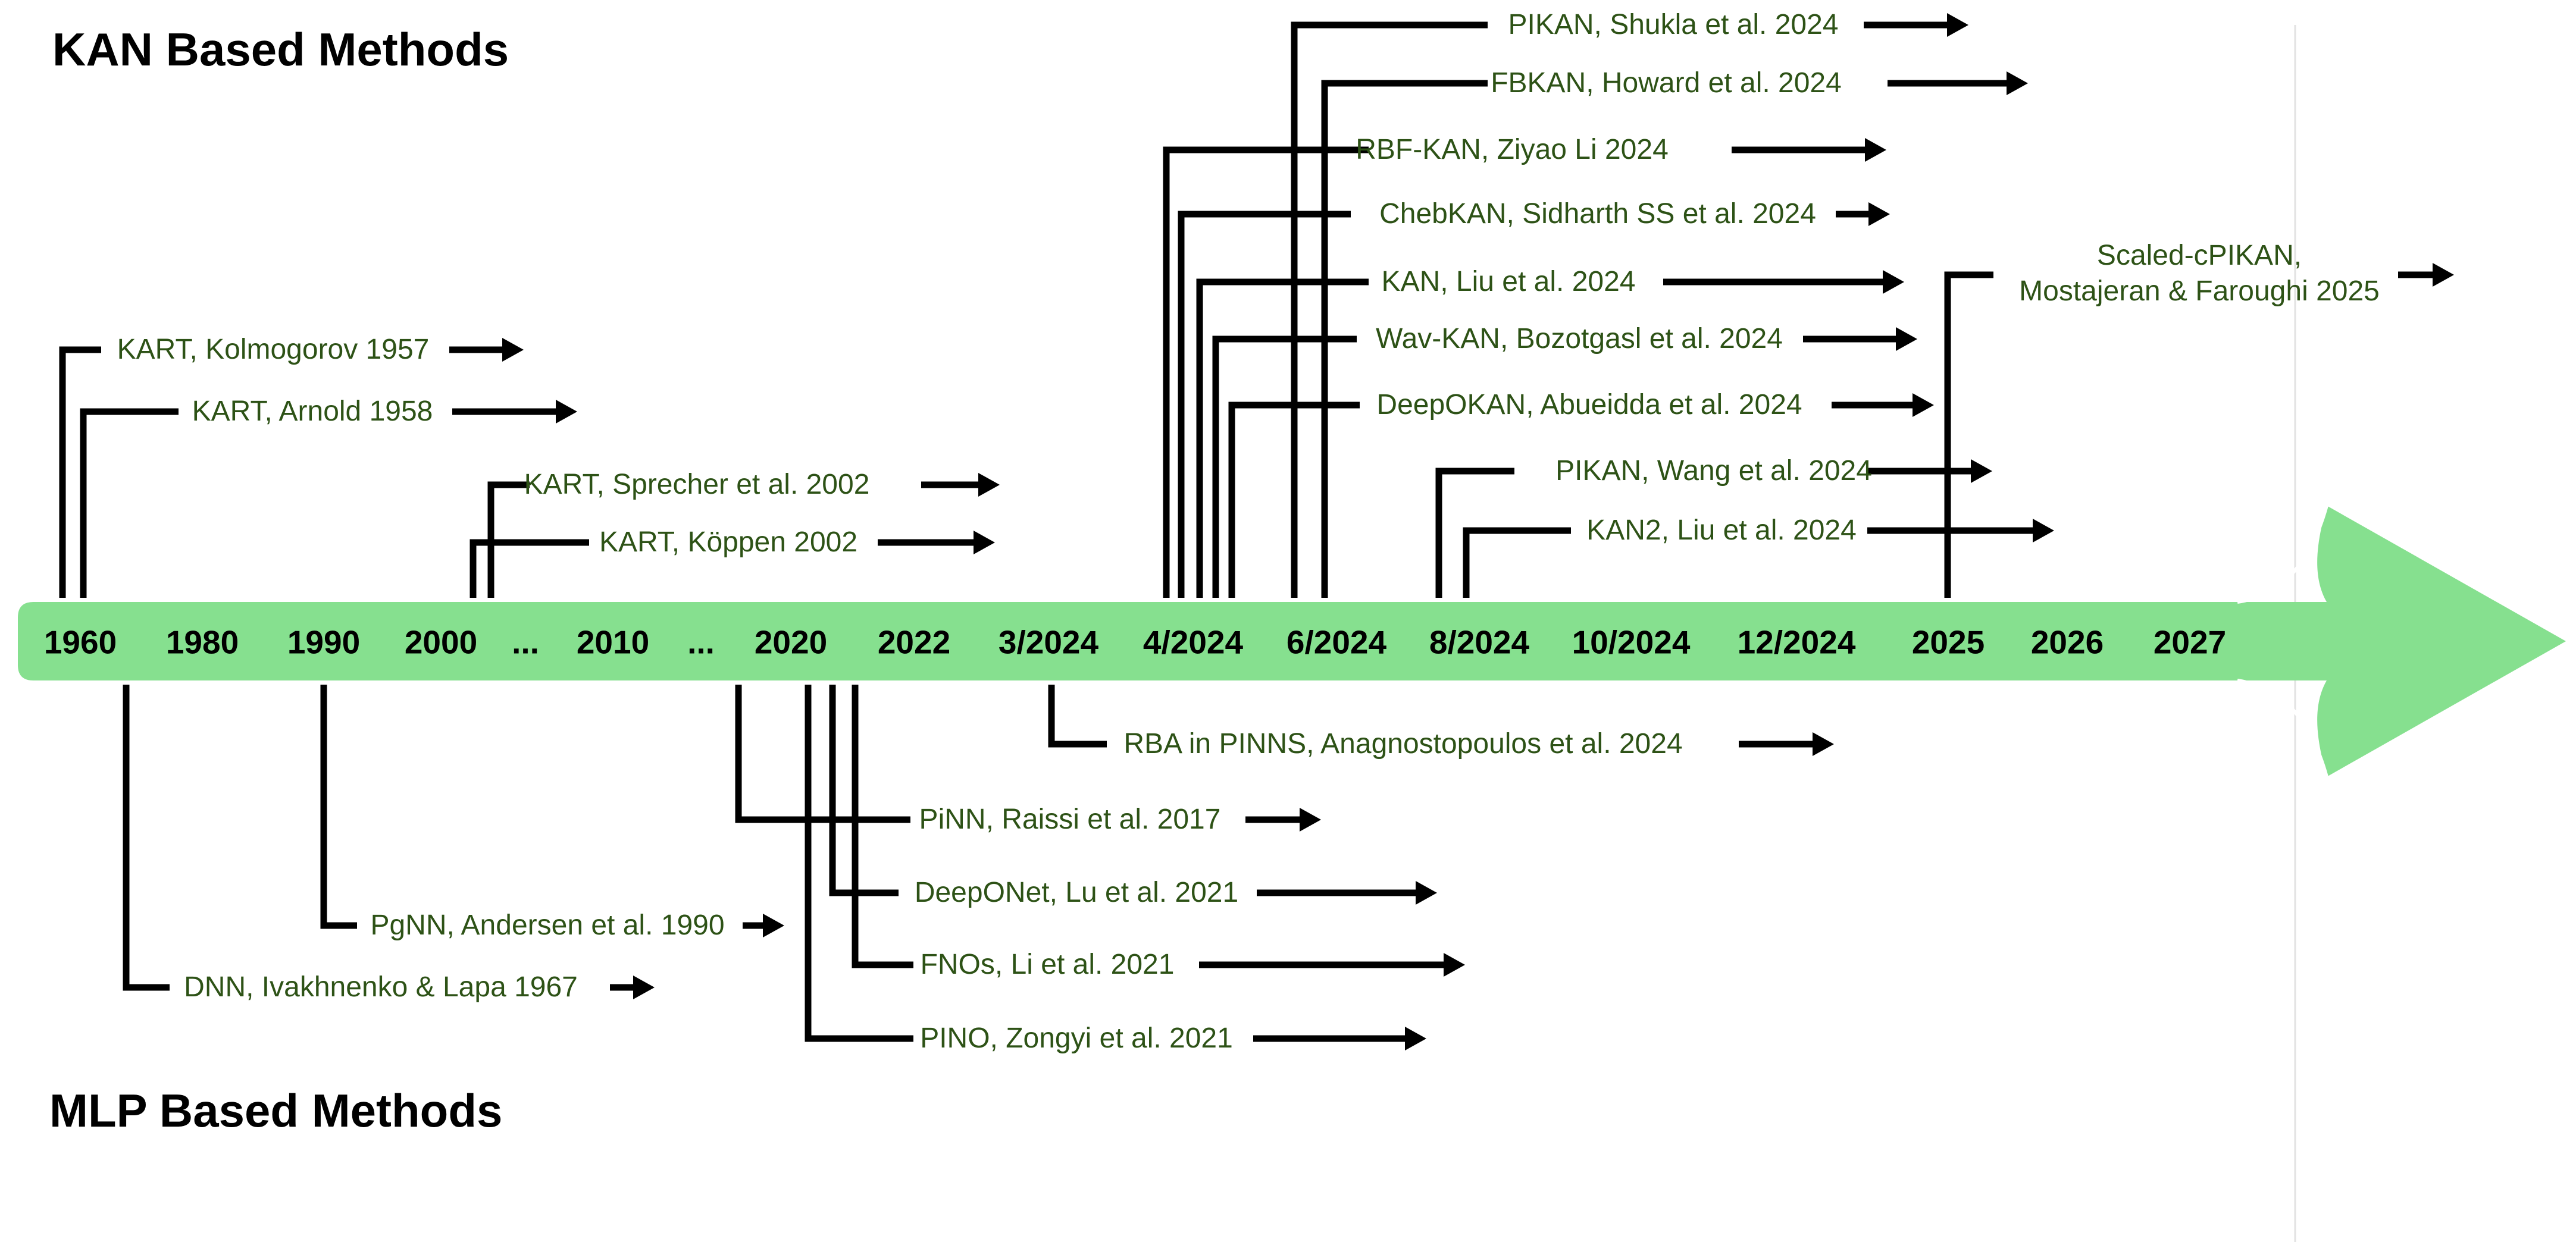 The height and width of the screenshot is (1242, 2576). Describe the element at coordinates (1415, 1038) in the screenshot. I see `arrow-pino-head` at that location.